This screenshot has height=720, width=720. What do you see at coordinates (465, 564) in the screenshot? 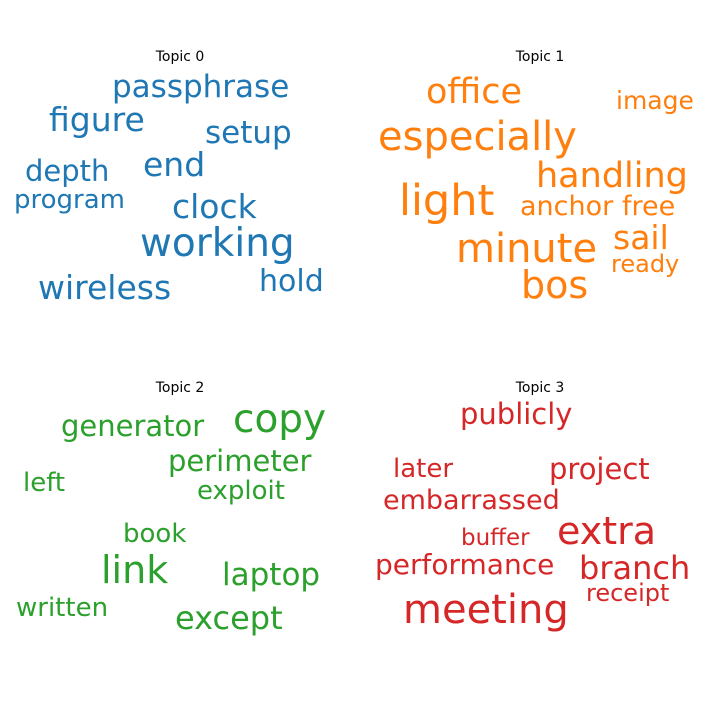
I see `word: performance` at bounding box center [465, 564].